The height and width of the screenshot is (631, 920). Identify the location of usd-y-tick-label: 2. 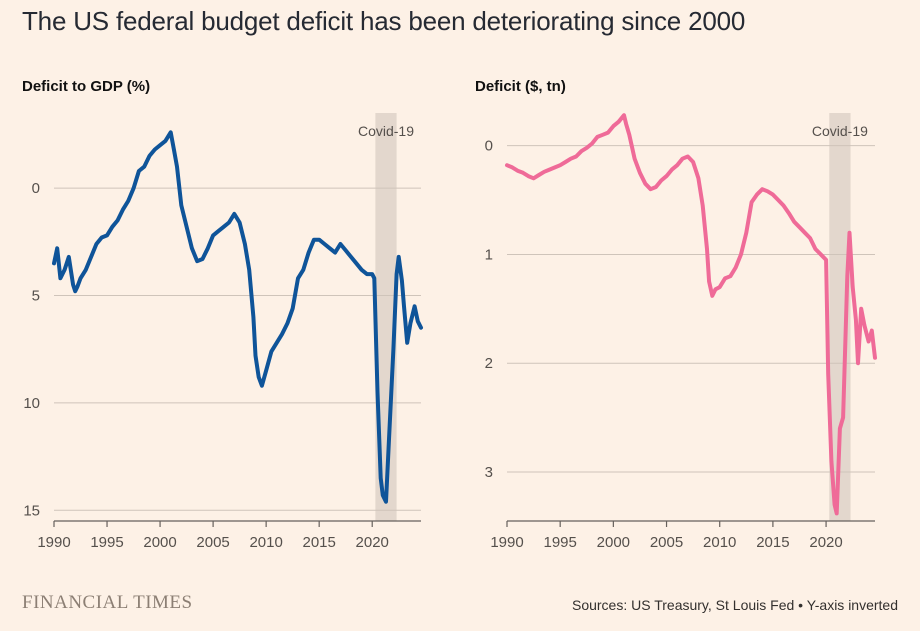
(489, 363).